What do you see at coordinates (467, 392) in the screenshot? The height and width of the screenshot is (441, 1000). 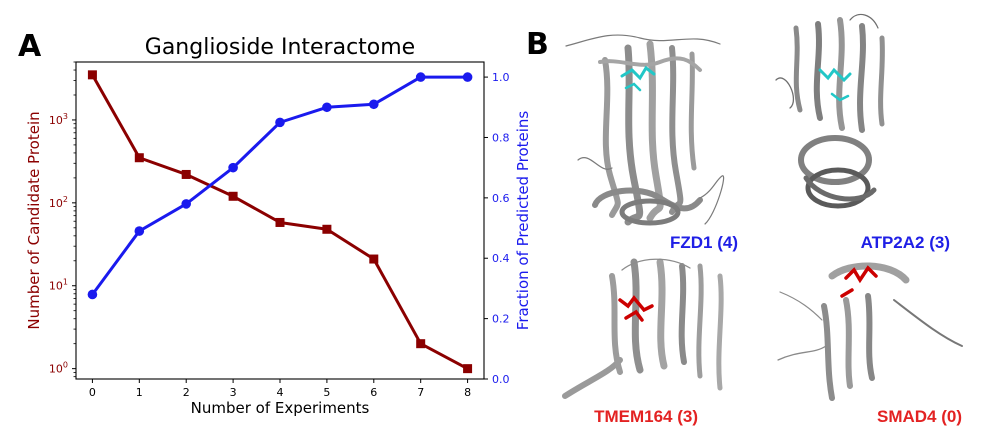 I see `x-tick-label: 8` at bounding box center [467, 392].